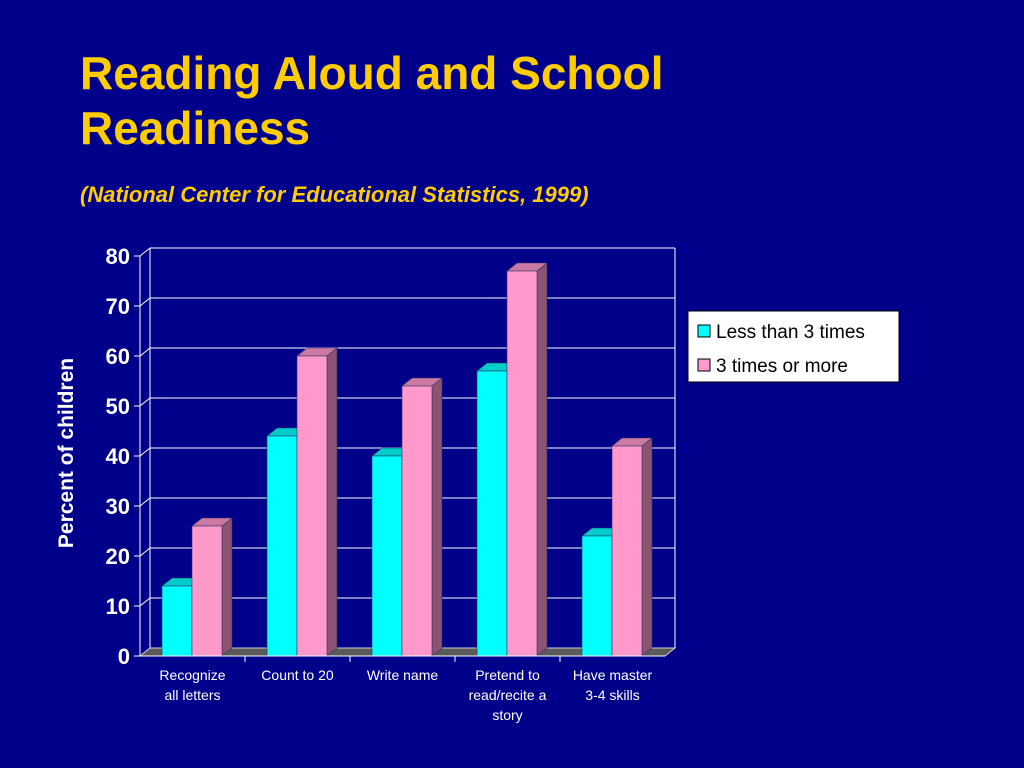 The width and height of the screenshot is (1024, 768). What do you see at coordinates (372, 100) in the screenshot?
I see `slide-title: Reading Aloud and School Readiness` at bounding box center [372, 100].